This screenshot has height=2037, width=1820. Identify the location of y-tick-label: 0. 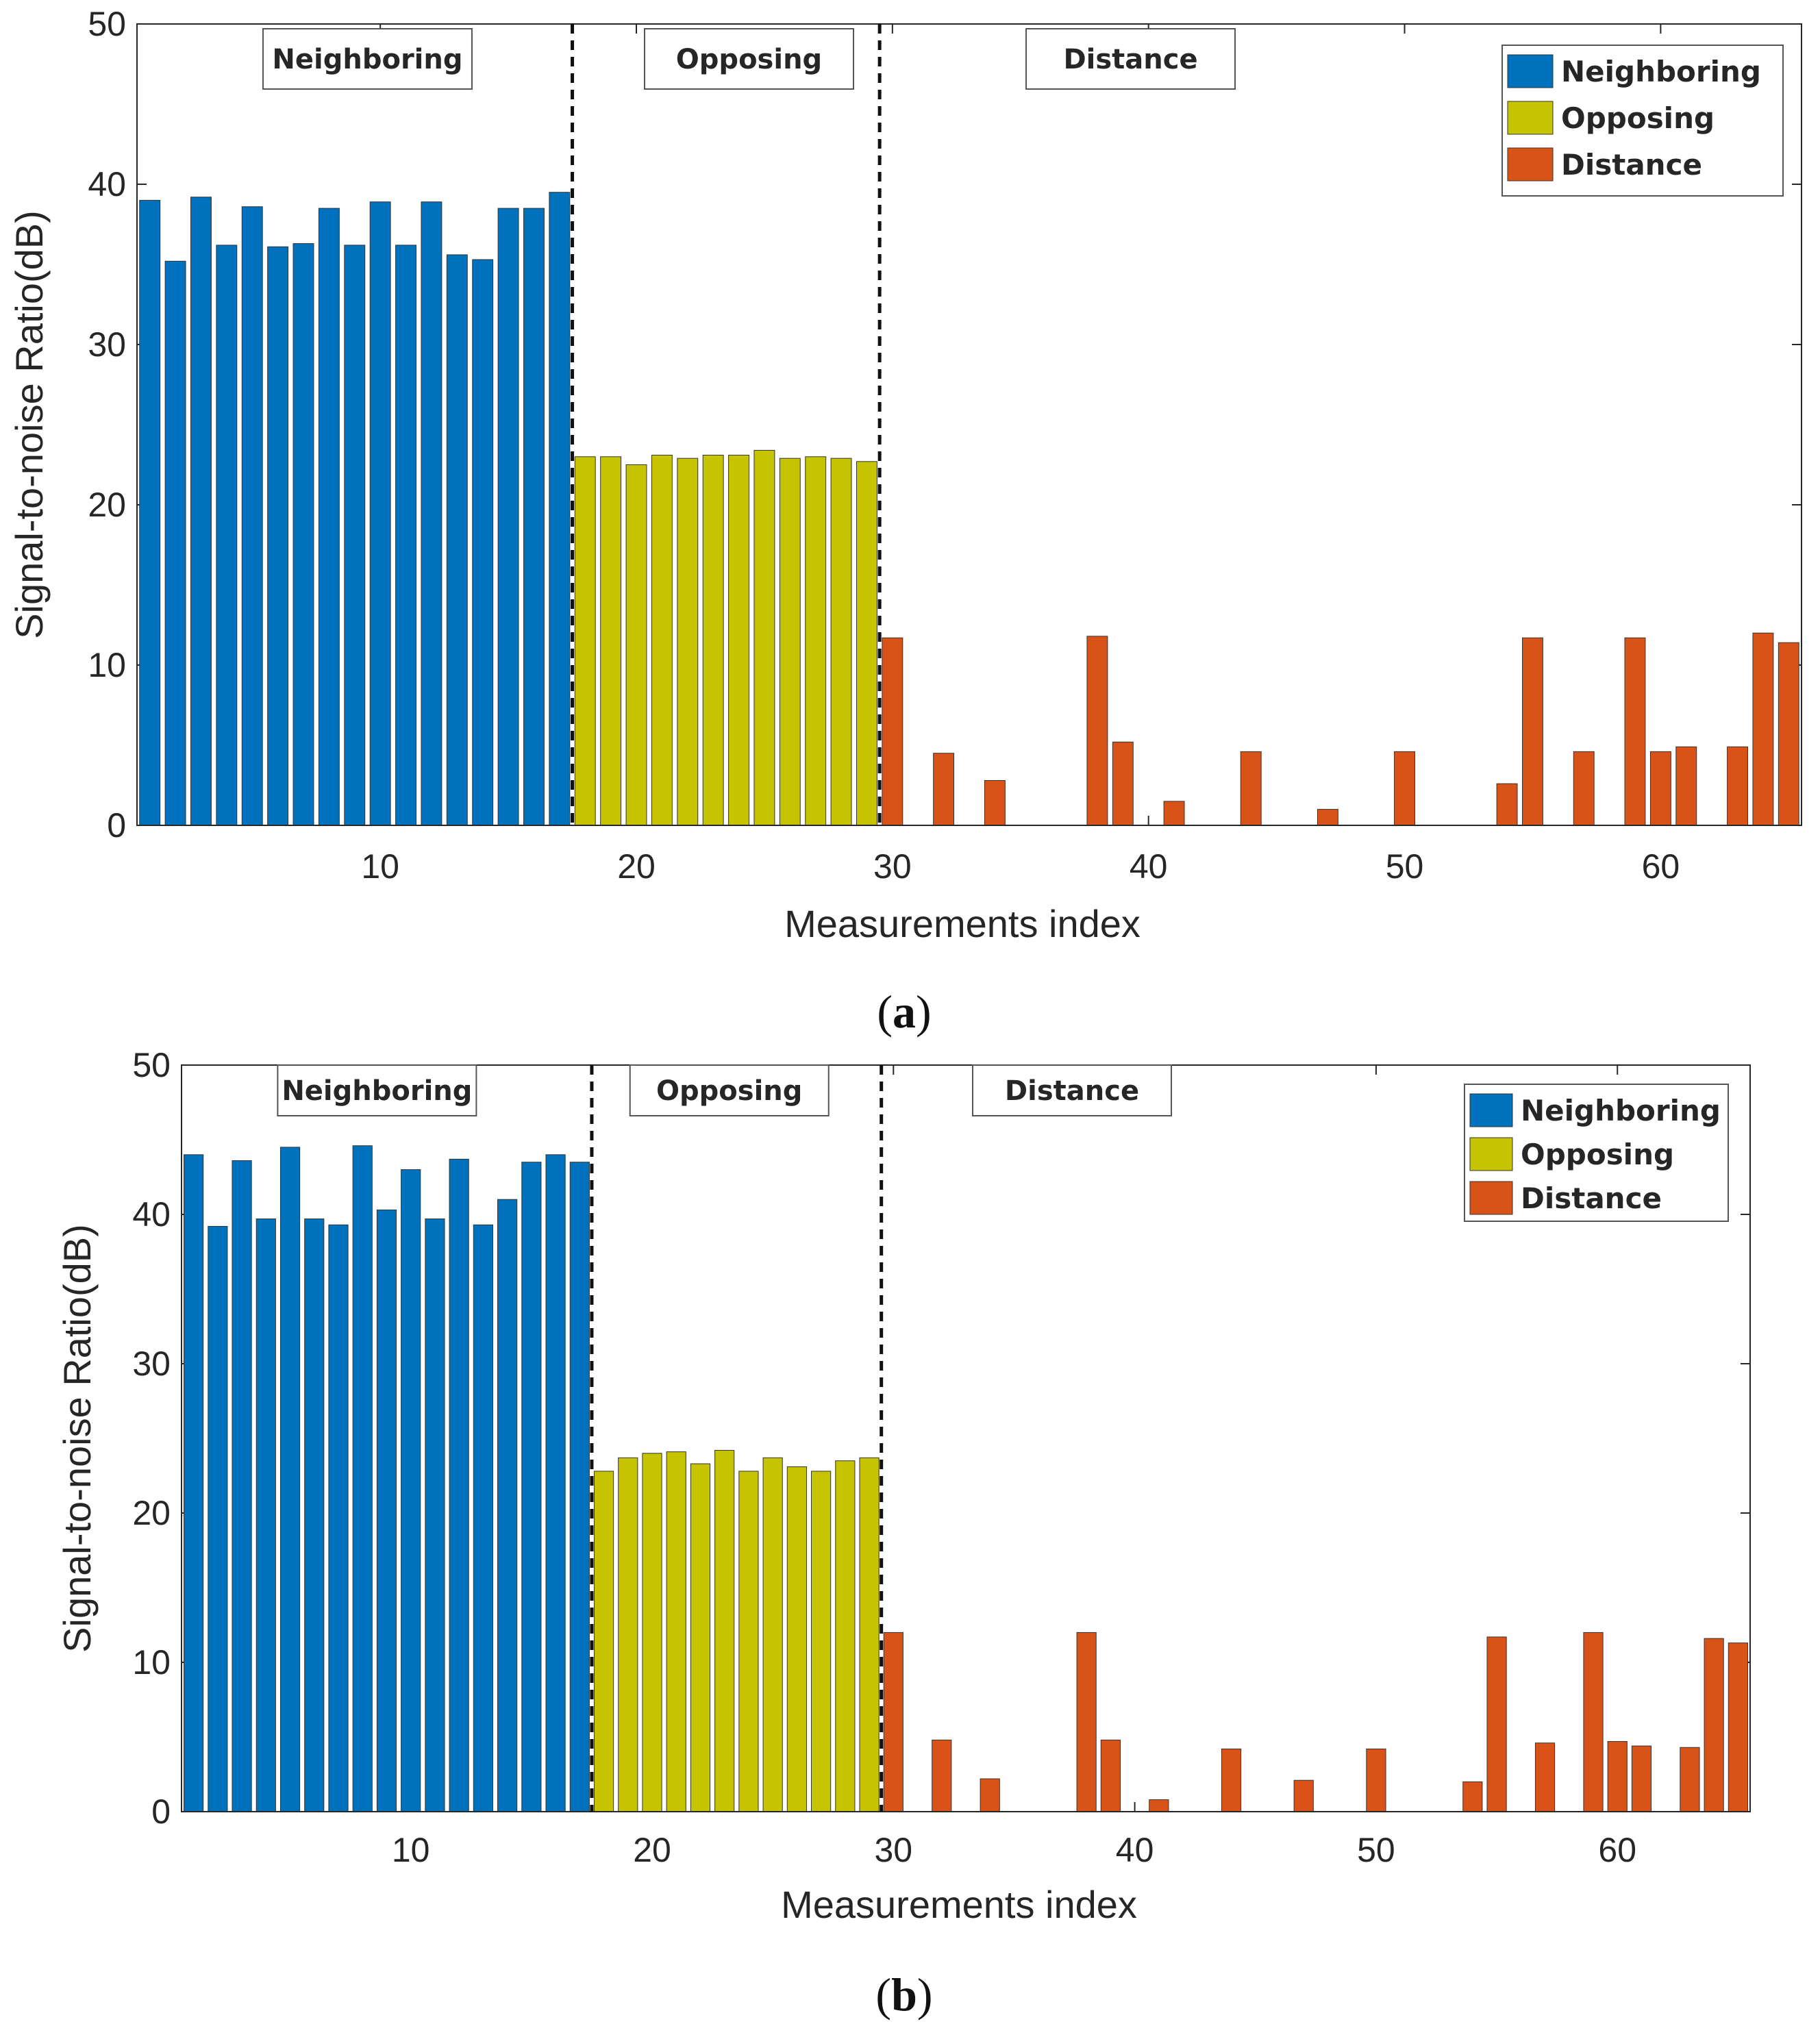
(116, 825).